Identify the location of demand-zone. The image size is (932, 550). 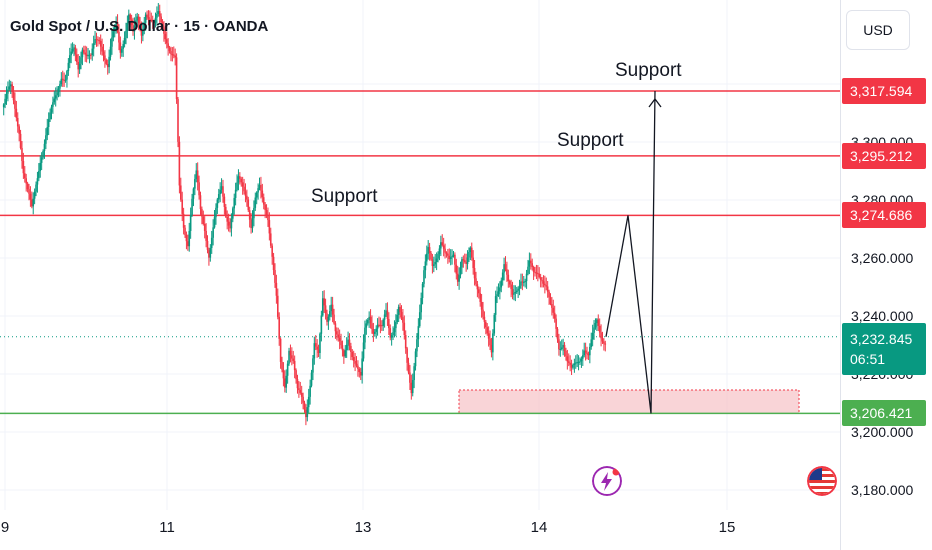
(629, 401).